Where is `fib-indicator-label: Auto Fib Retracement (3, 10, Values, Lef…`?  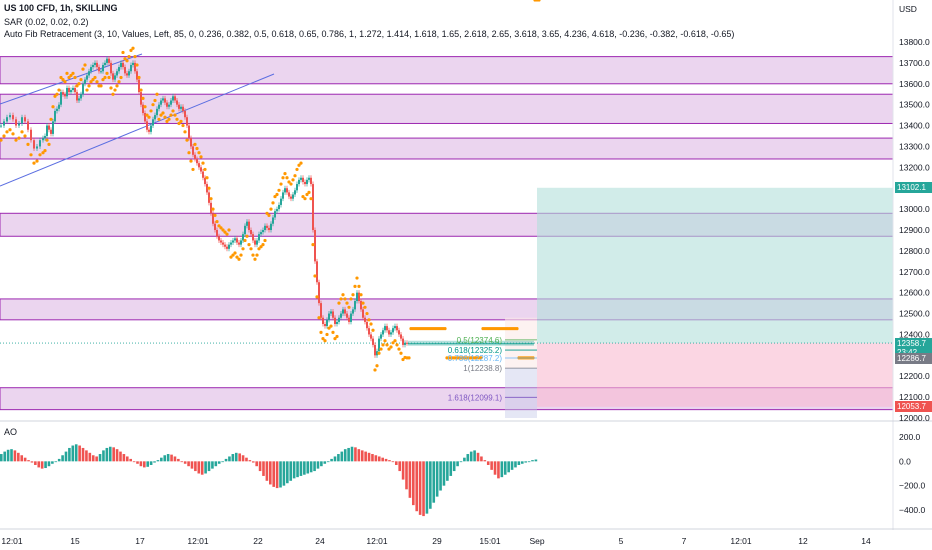
fib-indicator-label: Auto Fib Retracement (3, 10, Values, Lef… is located at coordinates (369, 34).